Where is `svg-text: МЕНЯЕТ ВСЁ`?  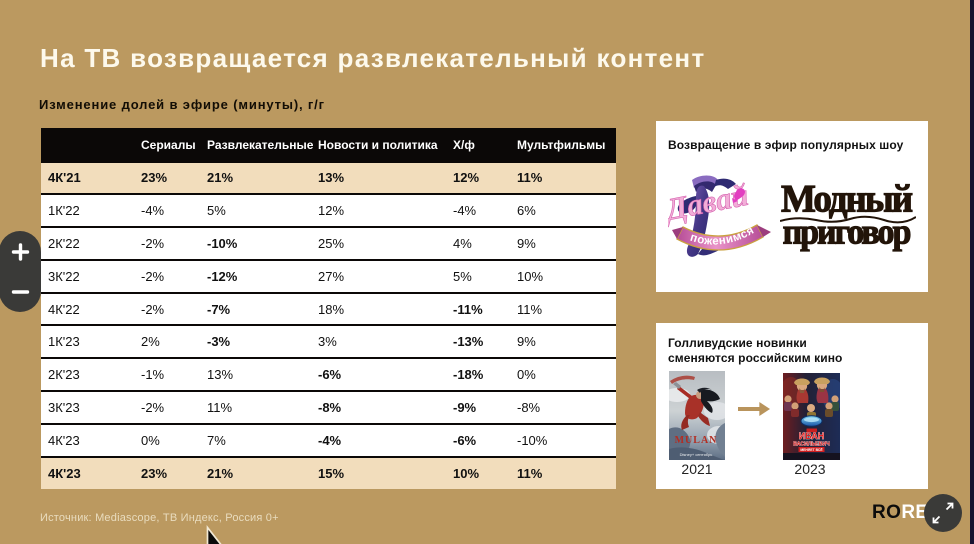 svg-text: МЕНЯЕТ ВСЁ is located at coordinates (811, 450).